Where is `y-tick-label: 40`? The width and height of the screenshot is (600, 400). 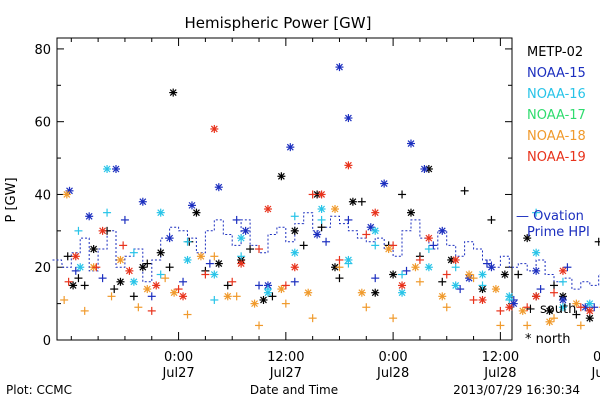
y-tick-label: 40 is located at coordinates (42, 195).